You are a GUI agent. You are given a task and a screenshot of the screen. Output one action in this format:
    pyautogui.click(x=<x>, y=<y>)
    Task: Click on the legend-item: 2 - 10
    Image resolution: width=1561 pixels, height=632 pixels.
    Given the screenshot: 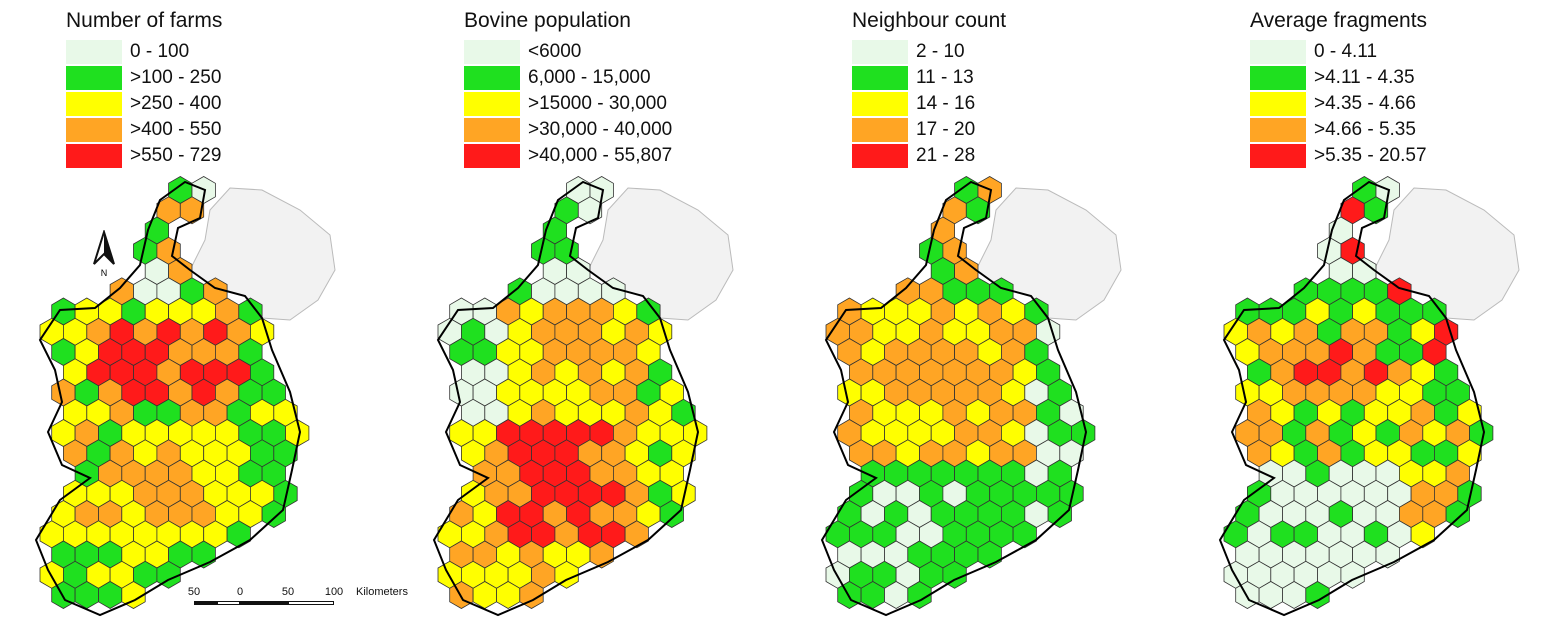 What is the action you would take?
    pyautogui.click(x=929, y=52)
    